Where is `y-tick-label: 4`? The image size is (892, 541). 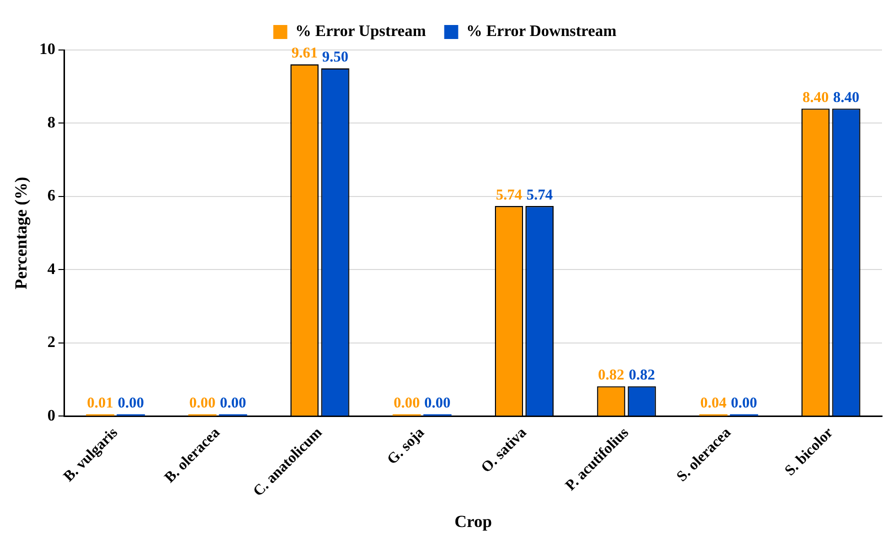
y-tick-label: 4 is located at coordinates (51, 269).